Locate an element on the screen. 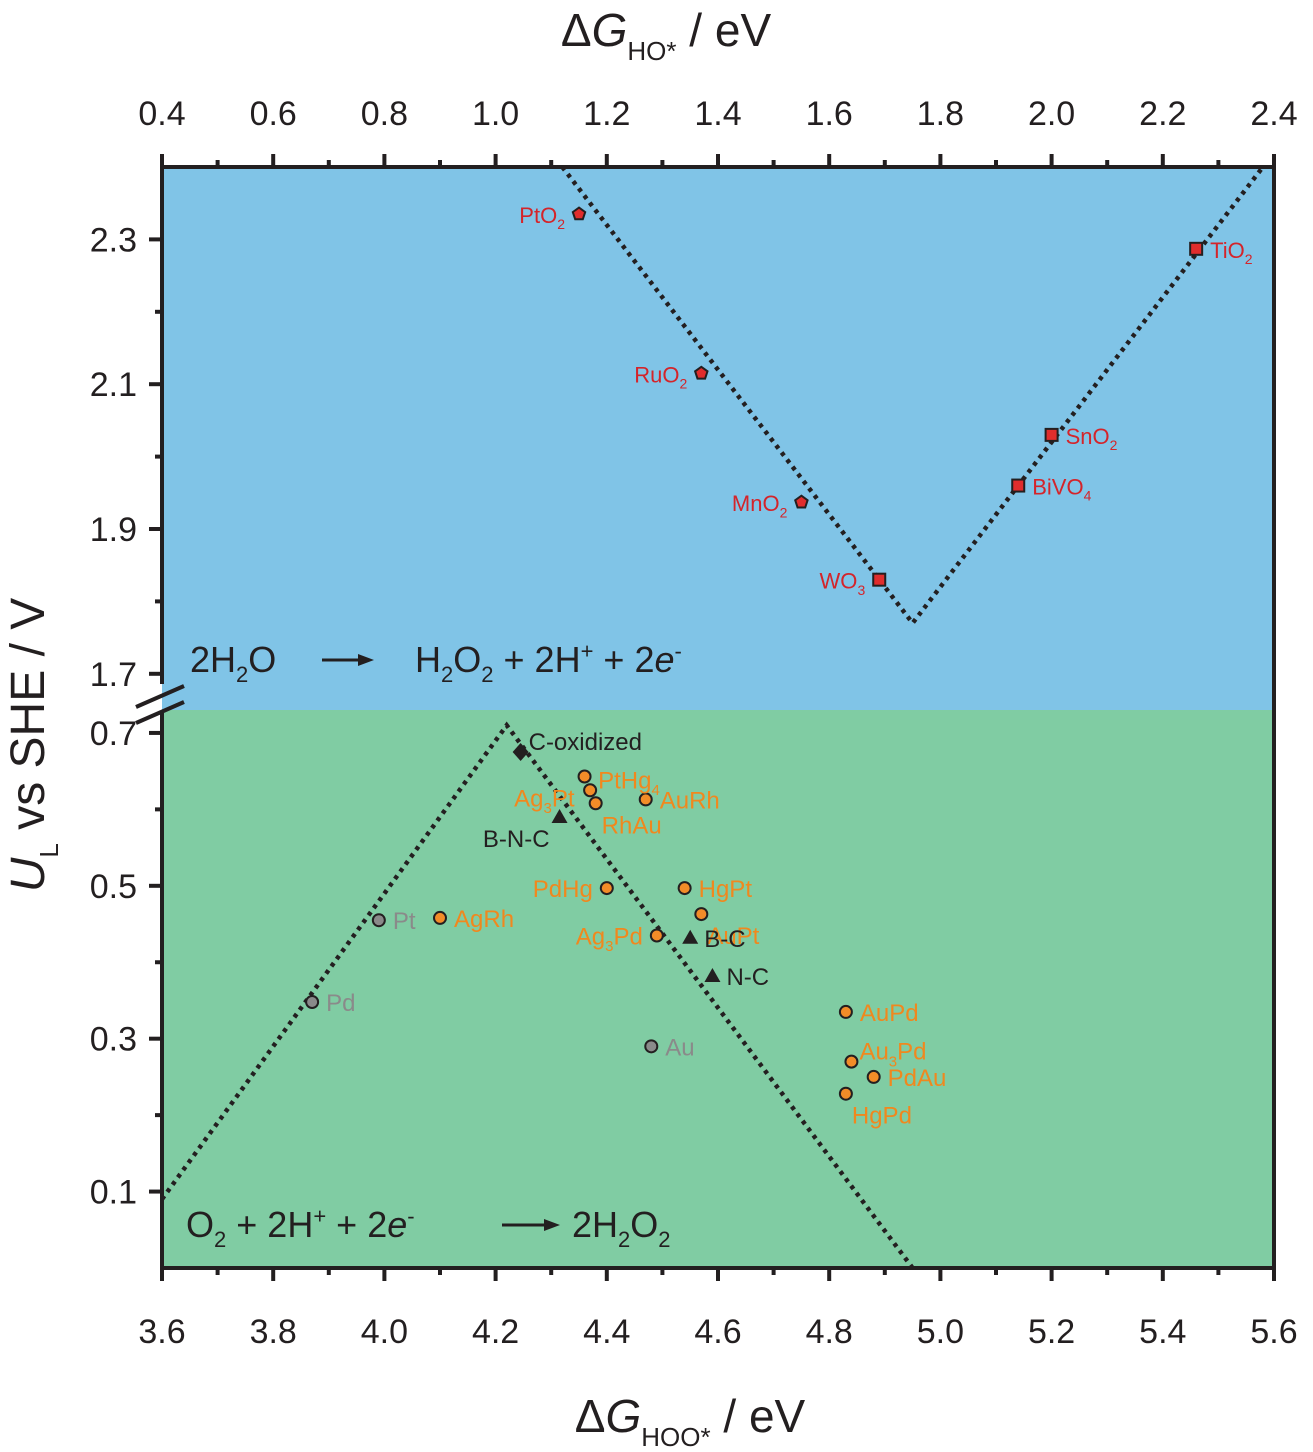 The width and height of the screenshot is (1313, 1452). top-x-tick-label: 0.4 is located at coordinates (161, 114).